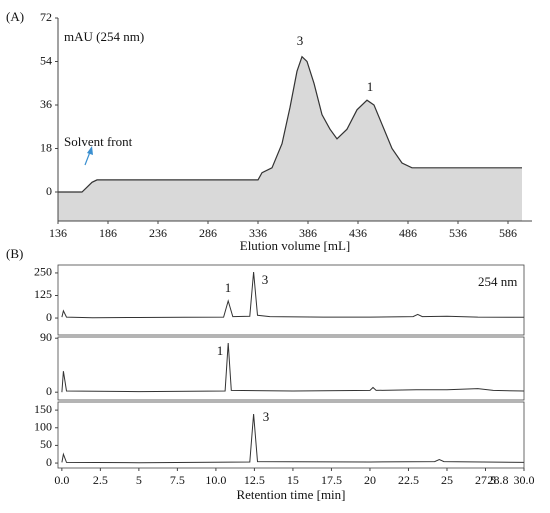 Image resolution: width=550 pixels, height=513 pixels. What do you see at coordinates (46, 104) in the screenshot?
I see `y-tick-label: 36` at bounding box center [46, 104].